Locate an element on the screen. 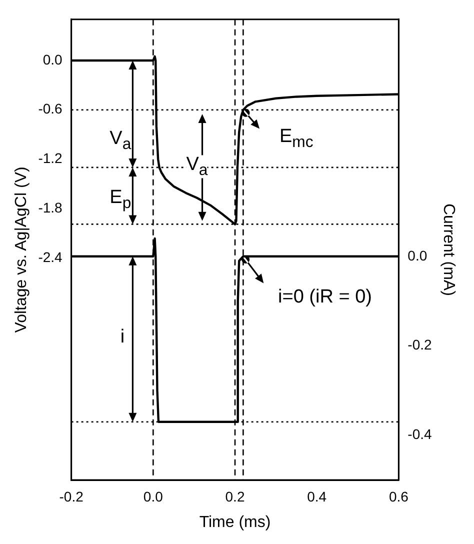  x-tick-label: 0.4 is located at coordinates (317, 496).